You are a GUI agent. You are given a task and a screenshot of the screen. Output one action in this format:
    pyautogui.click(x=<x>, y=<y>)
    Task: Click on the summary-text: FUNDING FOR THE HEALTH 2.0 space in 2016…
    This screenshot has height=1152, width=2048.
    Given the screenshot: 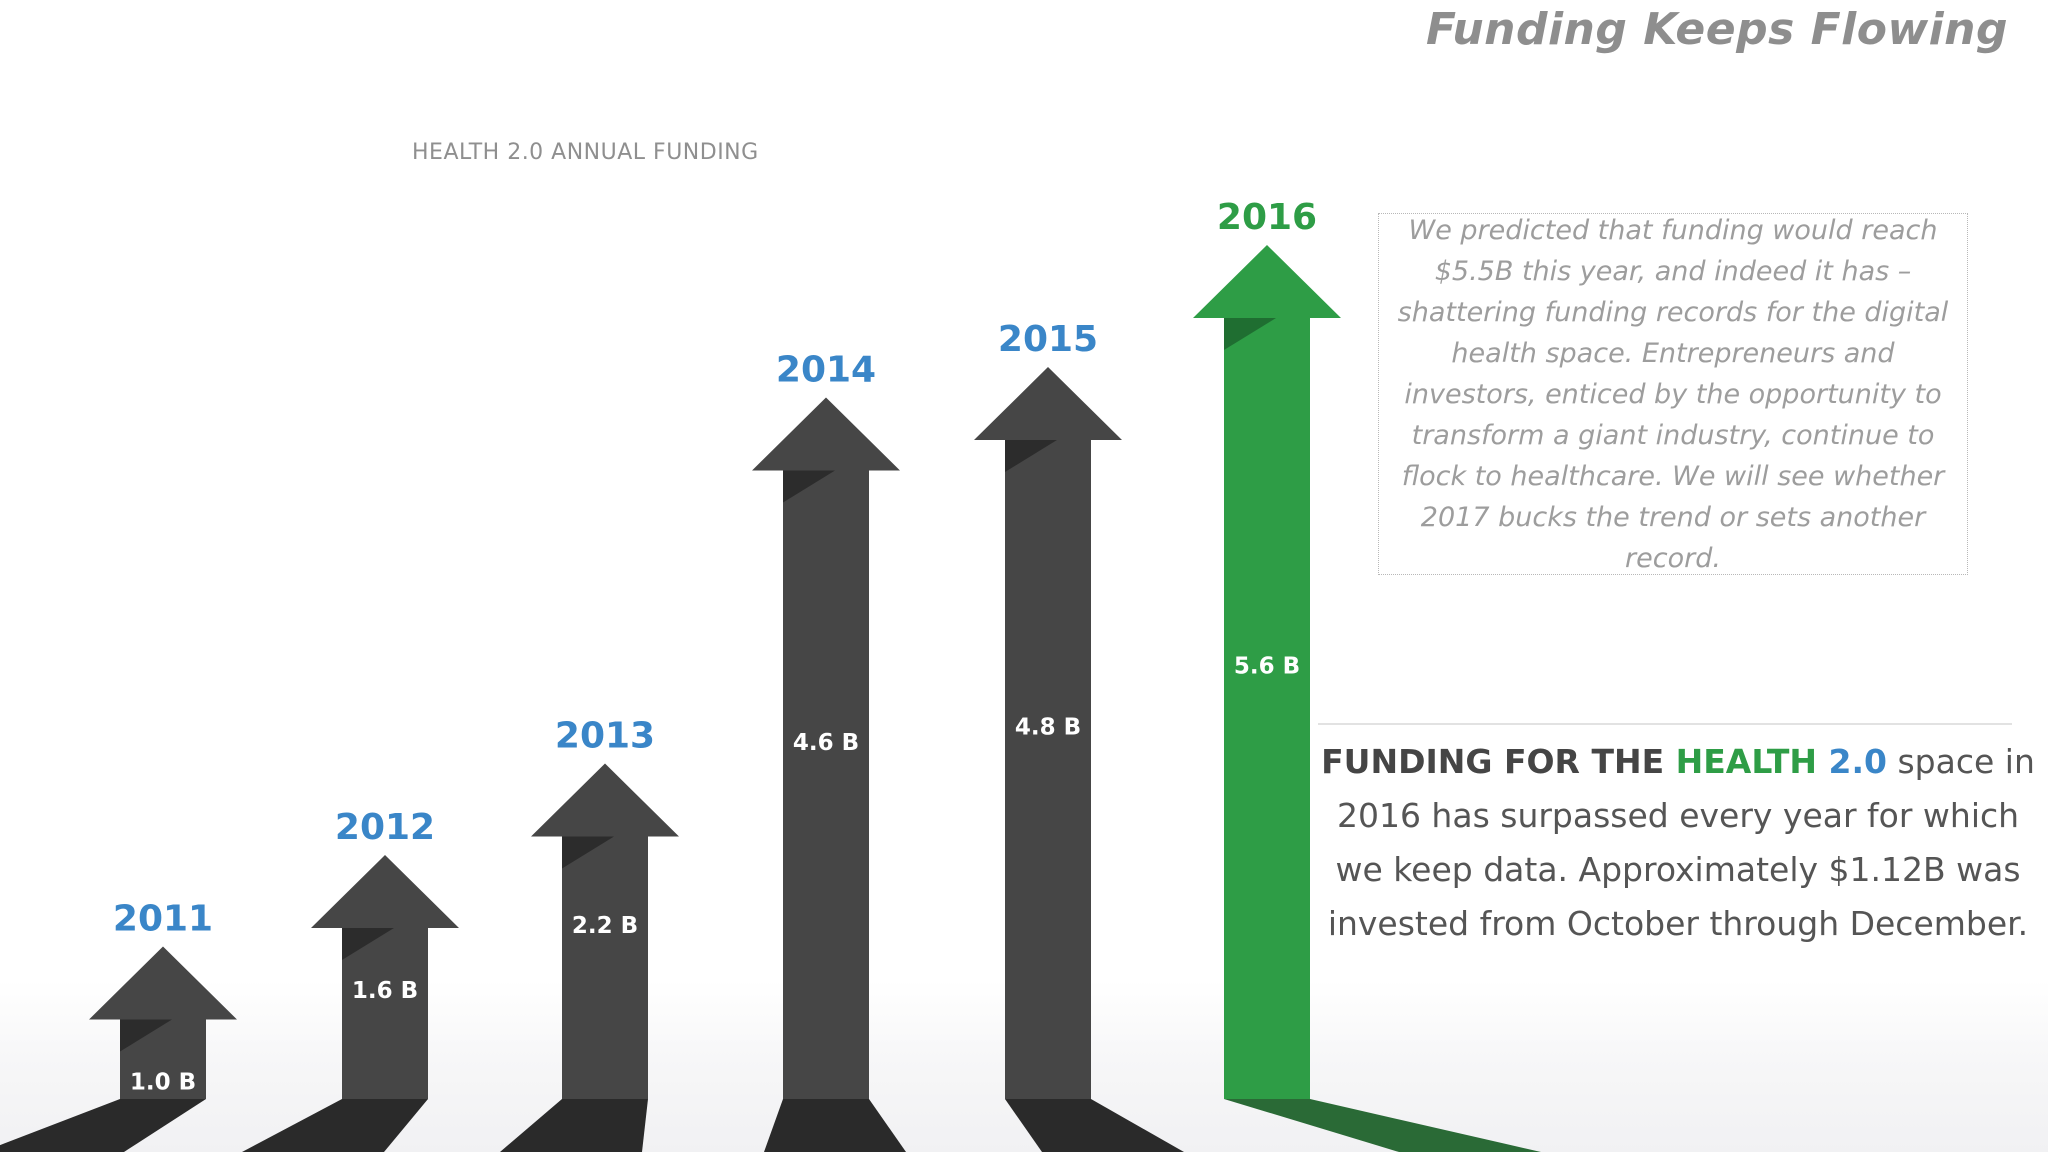 What is the action you would take?
    pyautogui.click(x=1678, y=843)
    